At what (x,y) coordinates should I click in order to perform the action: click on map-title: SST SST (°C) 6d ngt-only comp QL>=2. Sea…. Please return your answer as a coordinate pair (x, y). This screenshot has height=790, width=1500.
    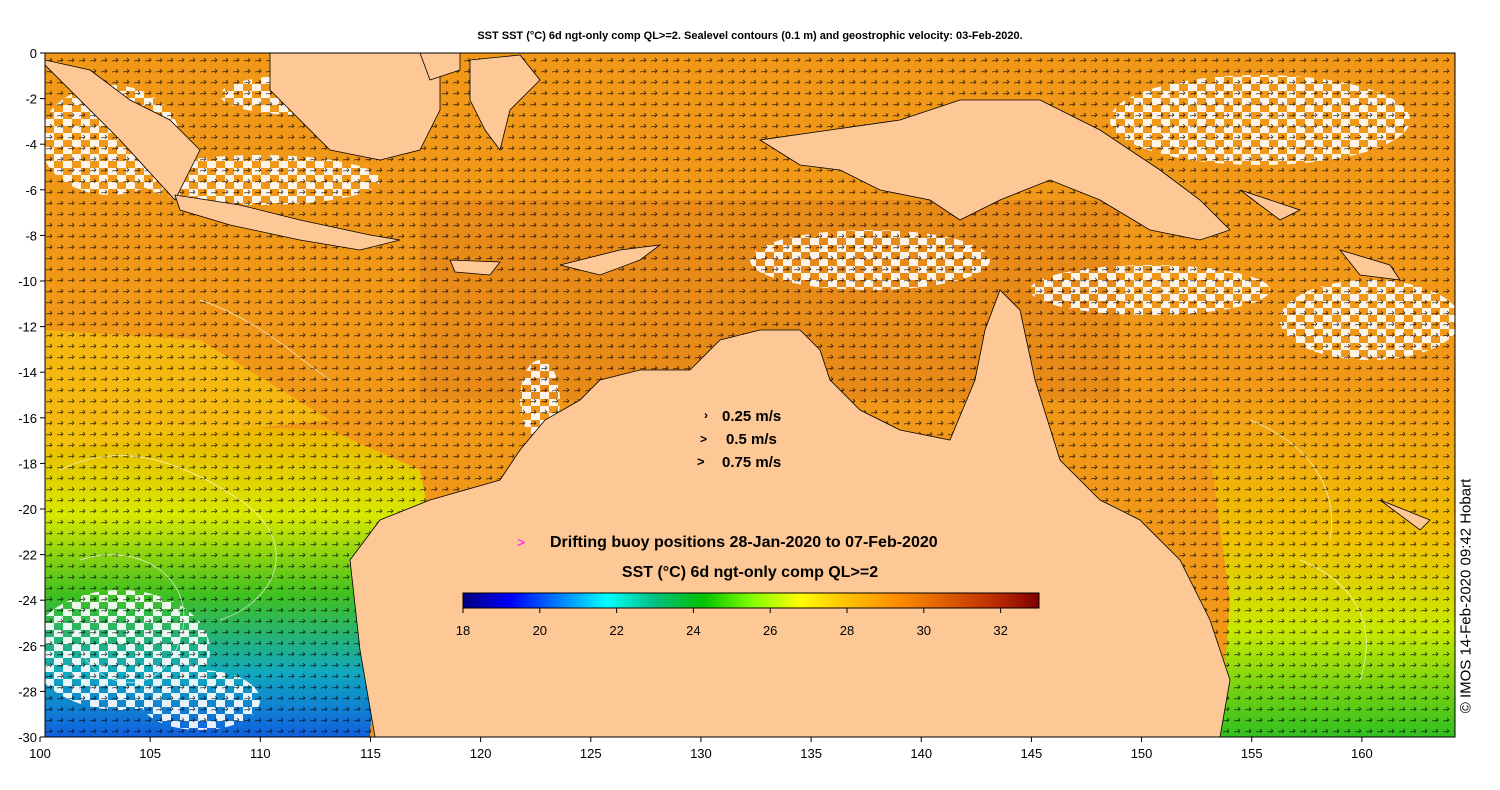
    Looking at the image, I should click on (750, 36).